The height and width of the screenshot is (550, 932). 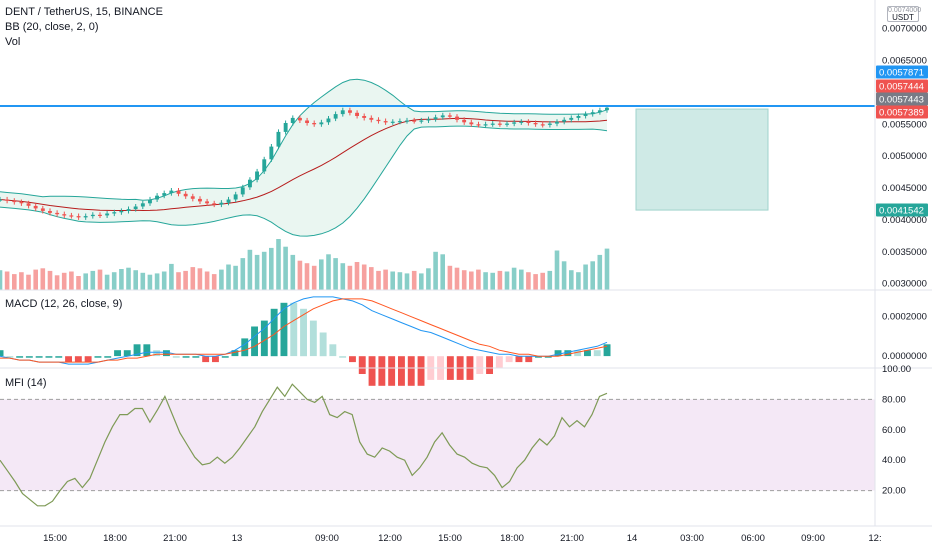 I want to click on price-tick-label: 0.0055000, so click(x=904, y=124).